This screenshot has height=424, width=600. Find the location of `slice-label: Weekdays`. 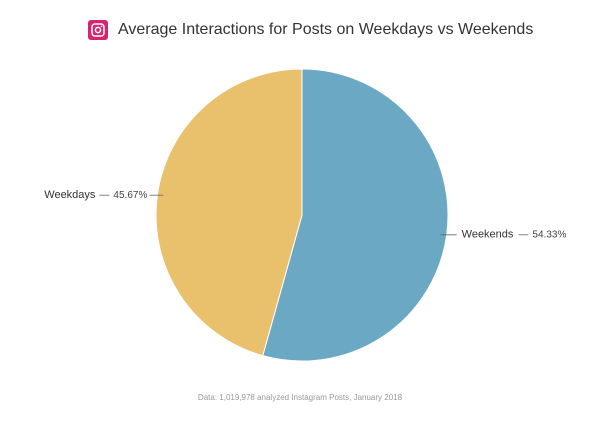

slice-label: Weekdays is located at coordinates (70, 195).